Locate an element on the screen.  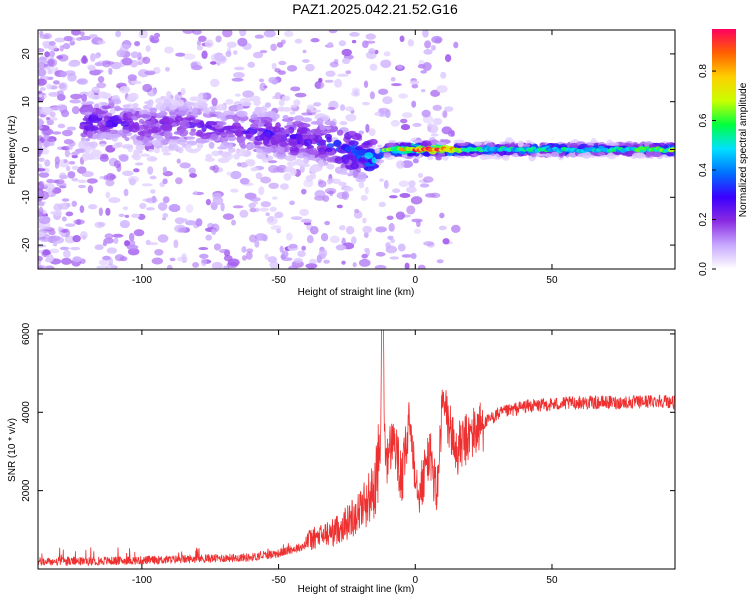
x-tick-label: -50 is located at coordinates (278, 280).